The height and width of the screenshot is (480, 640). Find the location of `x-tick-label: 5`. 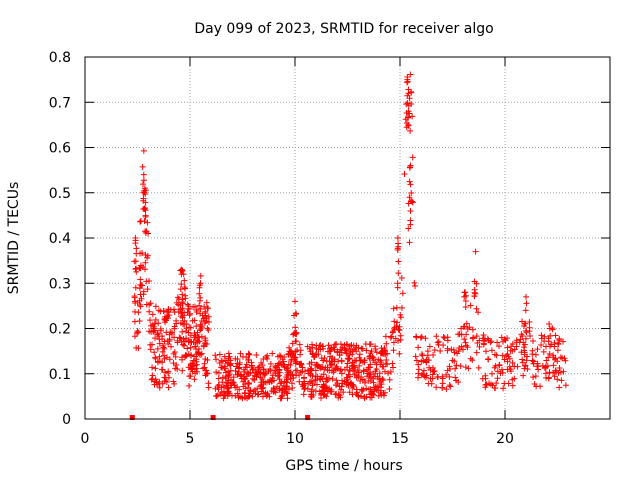

x-tick-label: 5 is located at coordinates (190, 439).